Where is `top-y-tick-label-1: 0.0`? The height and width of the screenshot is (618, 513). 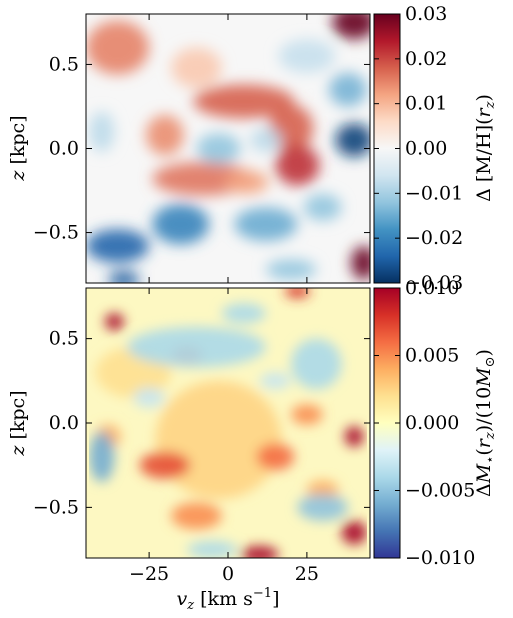 top-y-tick-label-1: 0.0 is located at coordinates (64, 149).